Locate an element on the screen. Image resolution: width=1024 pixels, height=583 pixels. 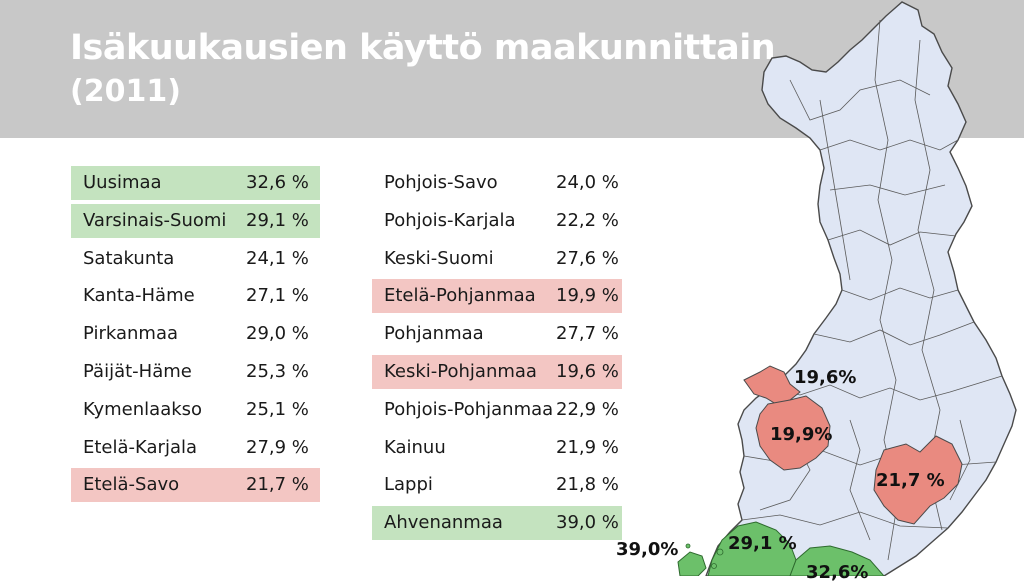
table-row: Uusimaa 32,6 % is located at coordinates (195, 183).